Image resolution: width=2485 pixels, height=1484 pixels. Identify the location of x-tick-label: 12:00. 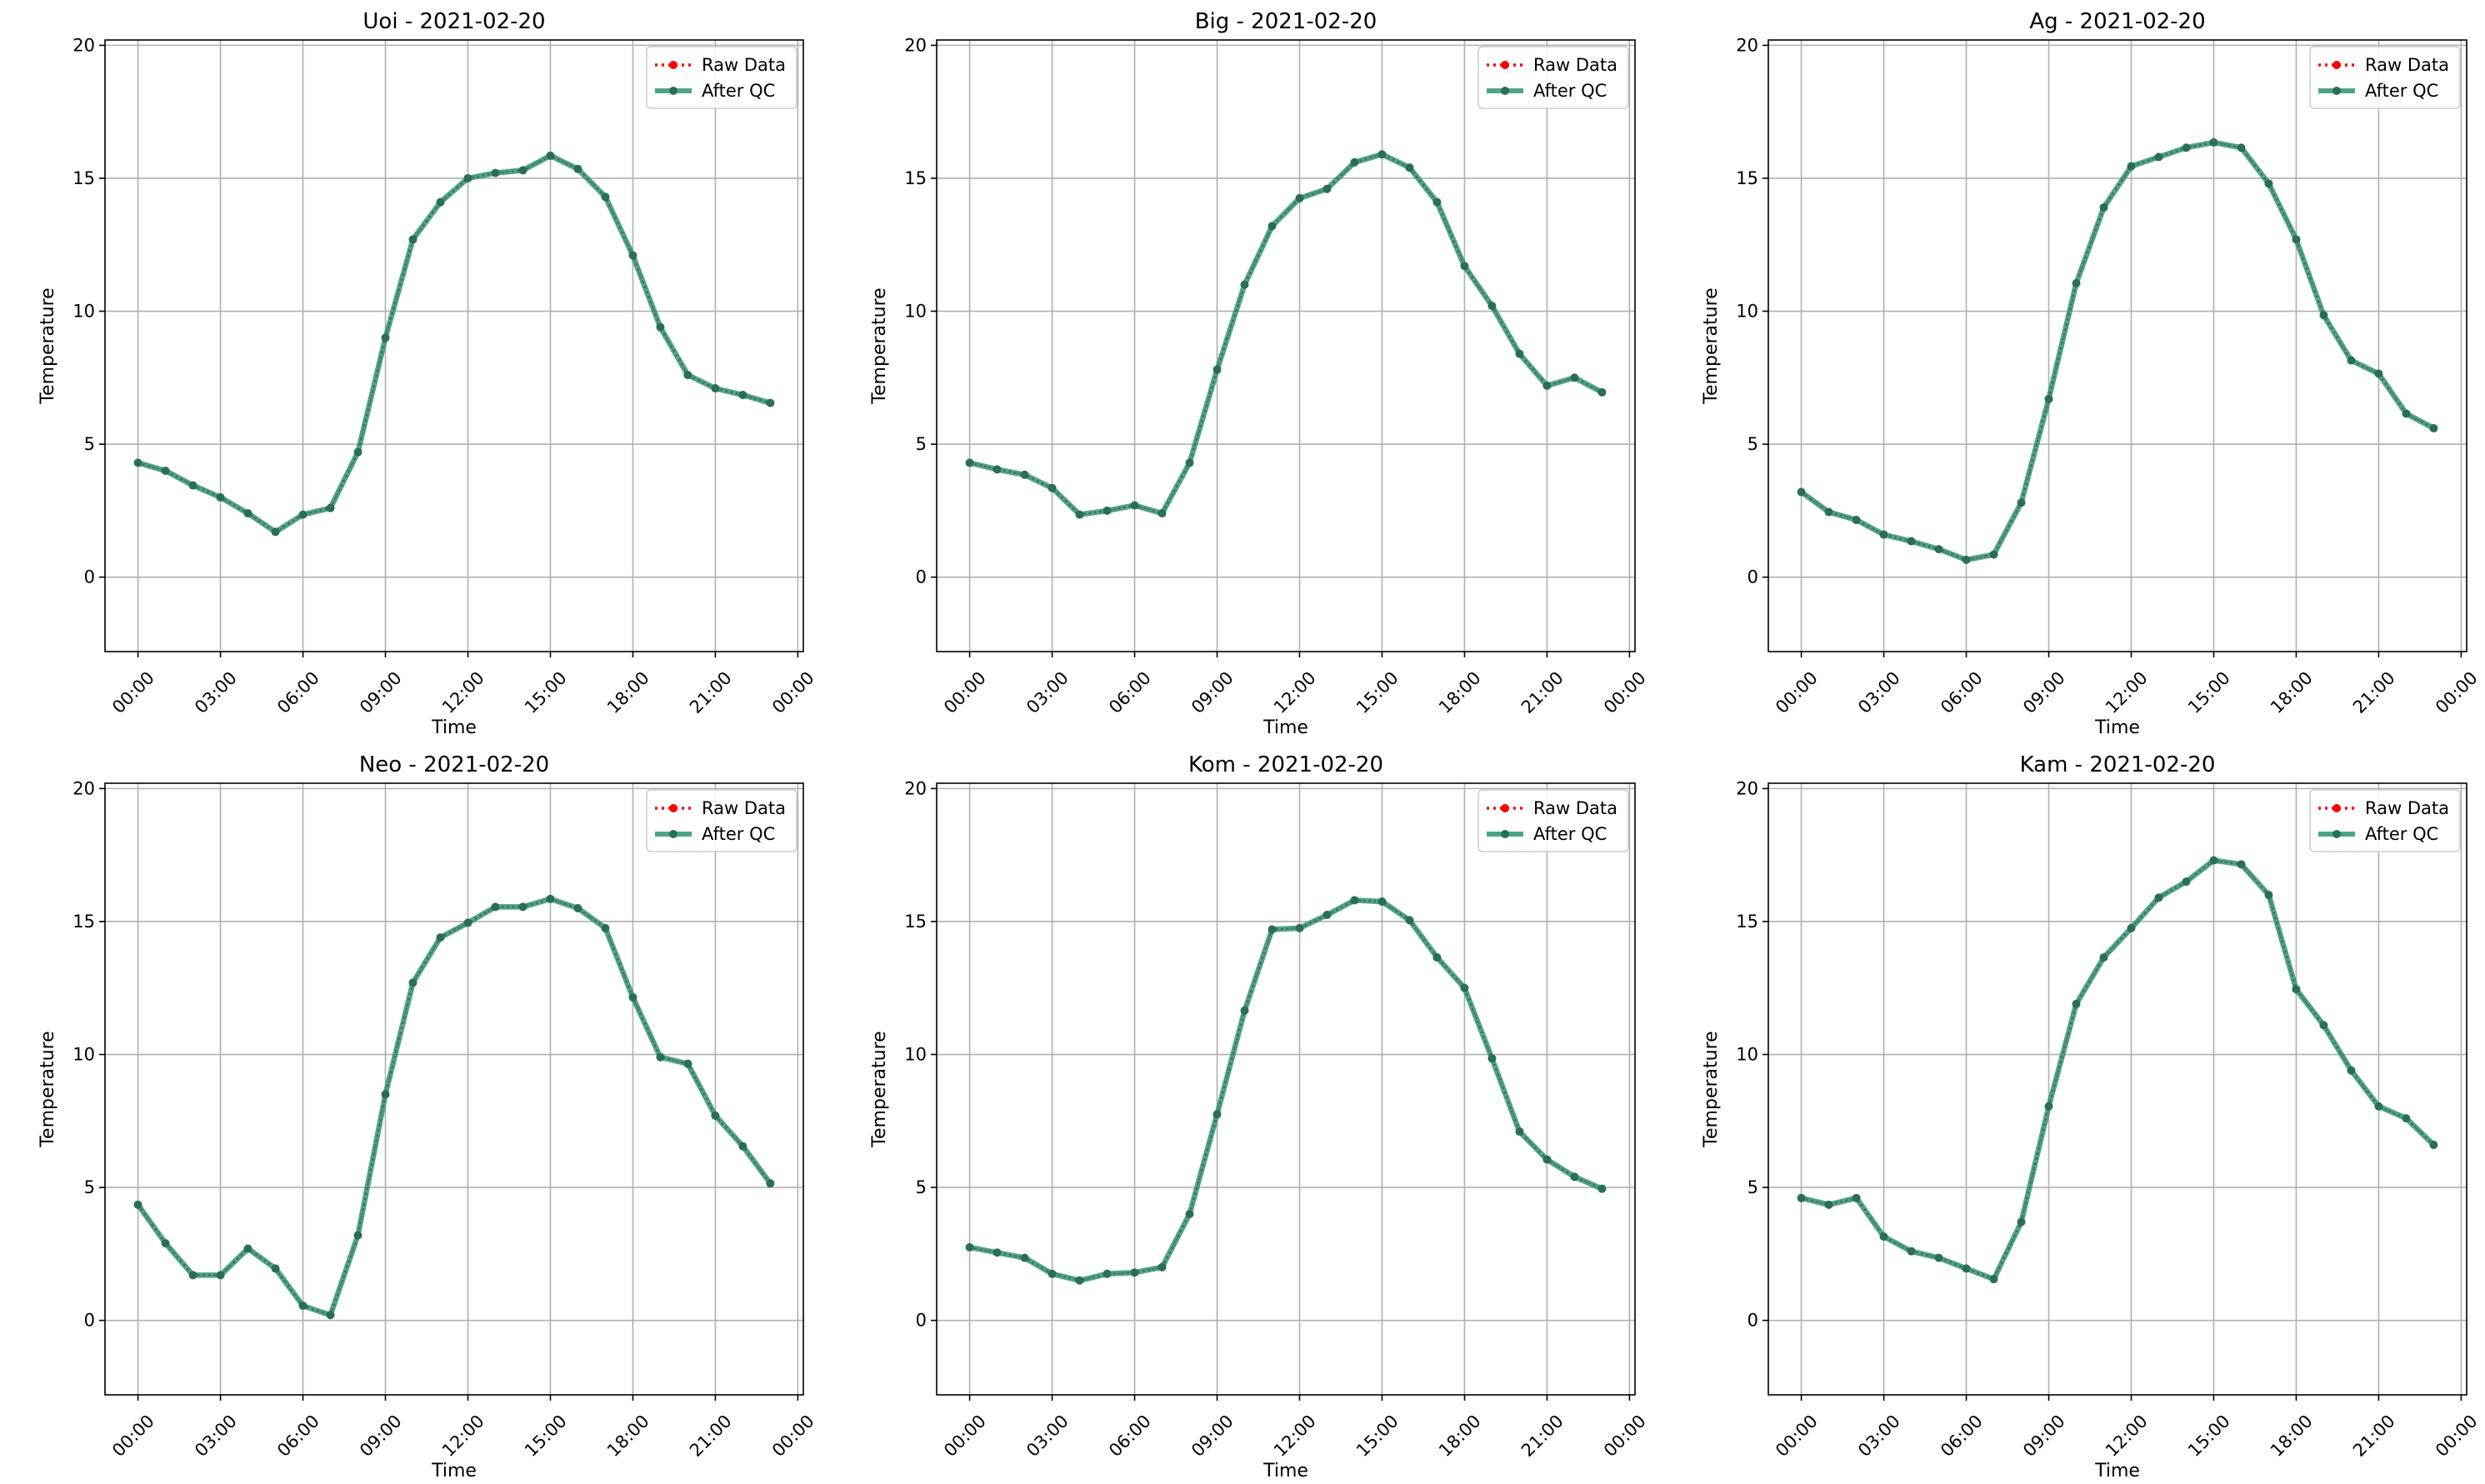
(2127, 692).